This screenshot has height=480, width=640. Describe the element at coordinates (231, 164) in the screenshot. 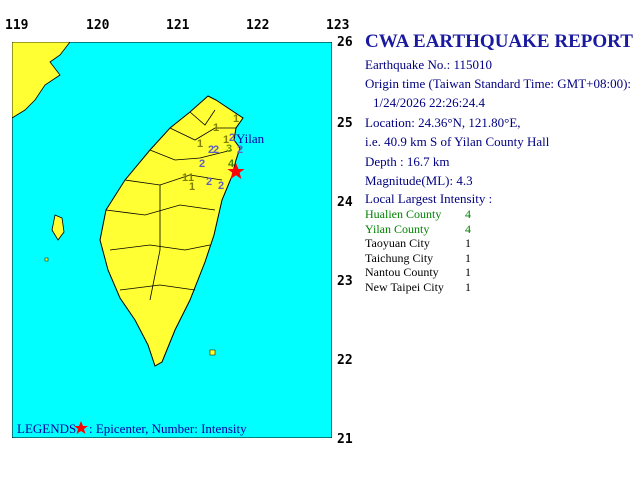

I see `intensity-mark: 4` at that location.